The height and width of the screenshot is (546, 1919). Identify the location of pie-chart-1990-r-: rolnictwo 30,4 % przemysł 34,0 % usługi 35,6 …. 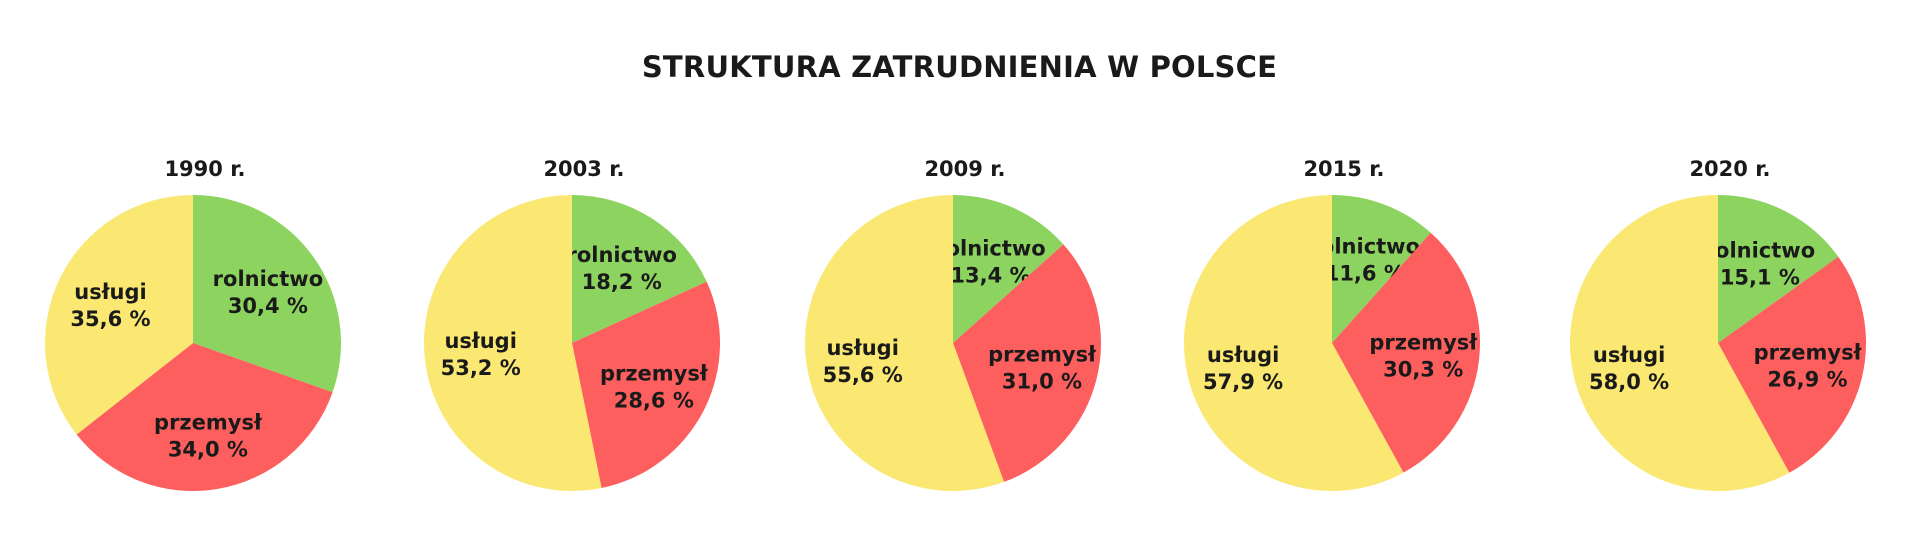
(193, 324).